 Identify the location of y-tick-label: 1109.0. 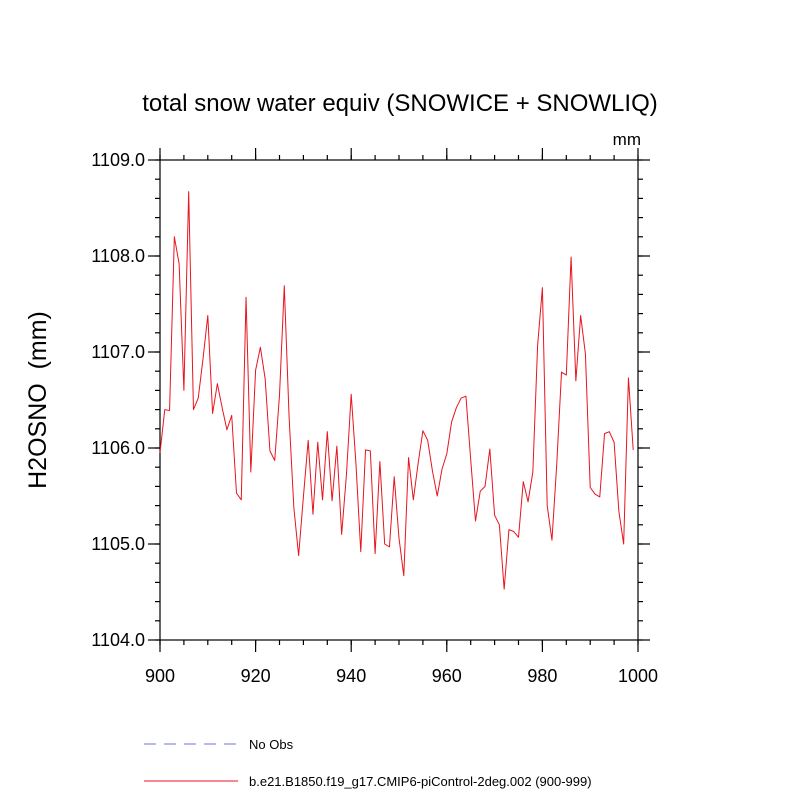
(118, 160).